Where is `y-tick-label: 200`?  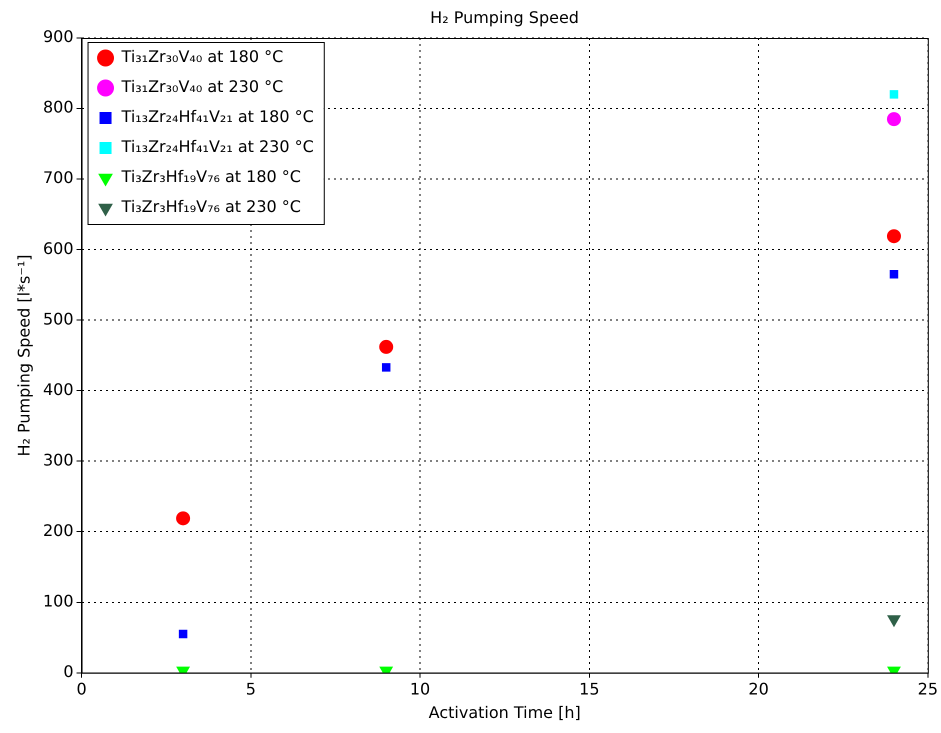
y-tick-label: 200 is located at coordinates (58, 530).